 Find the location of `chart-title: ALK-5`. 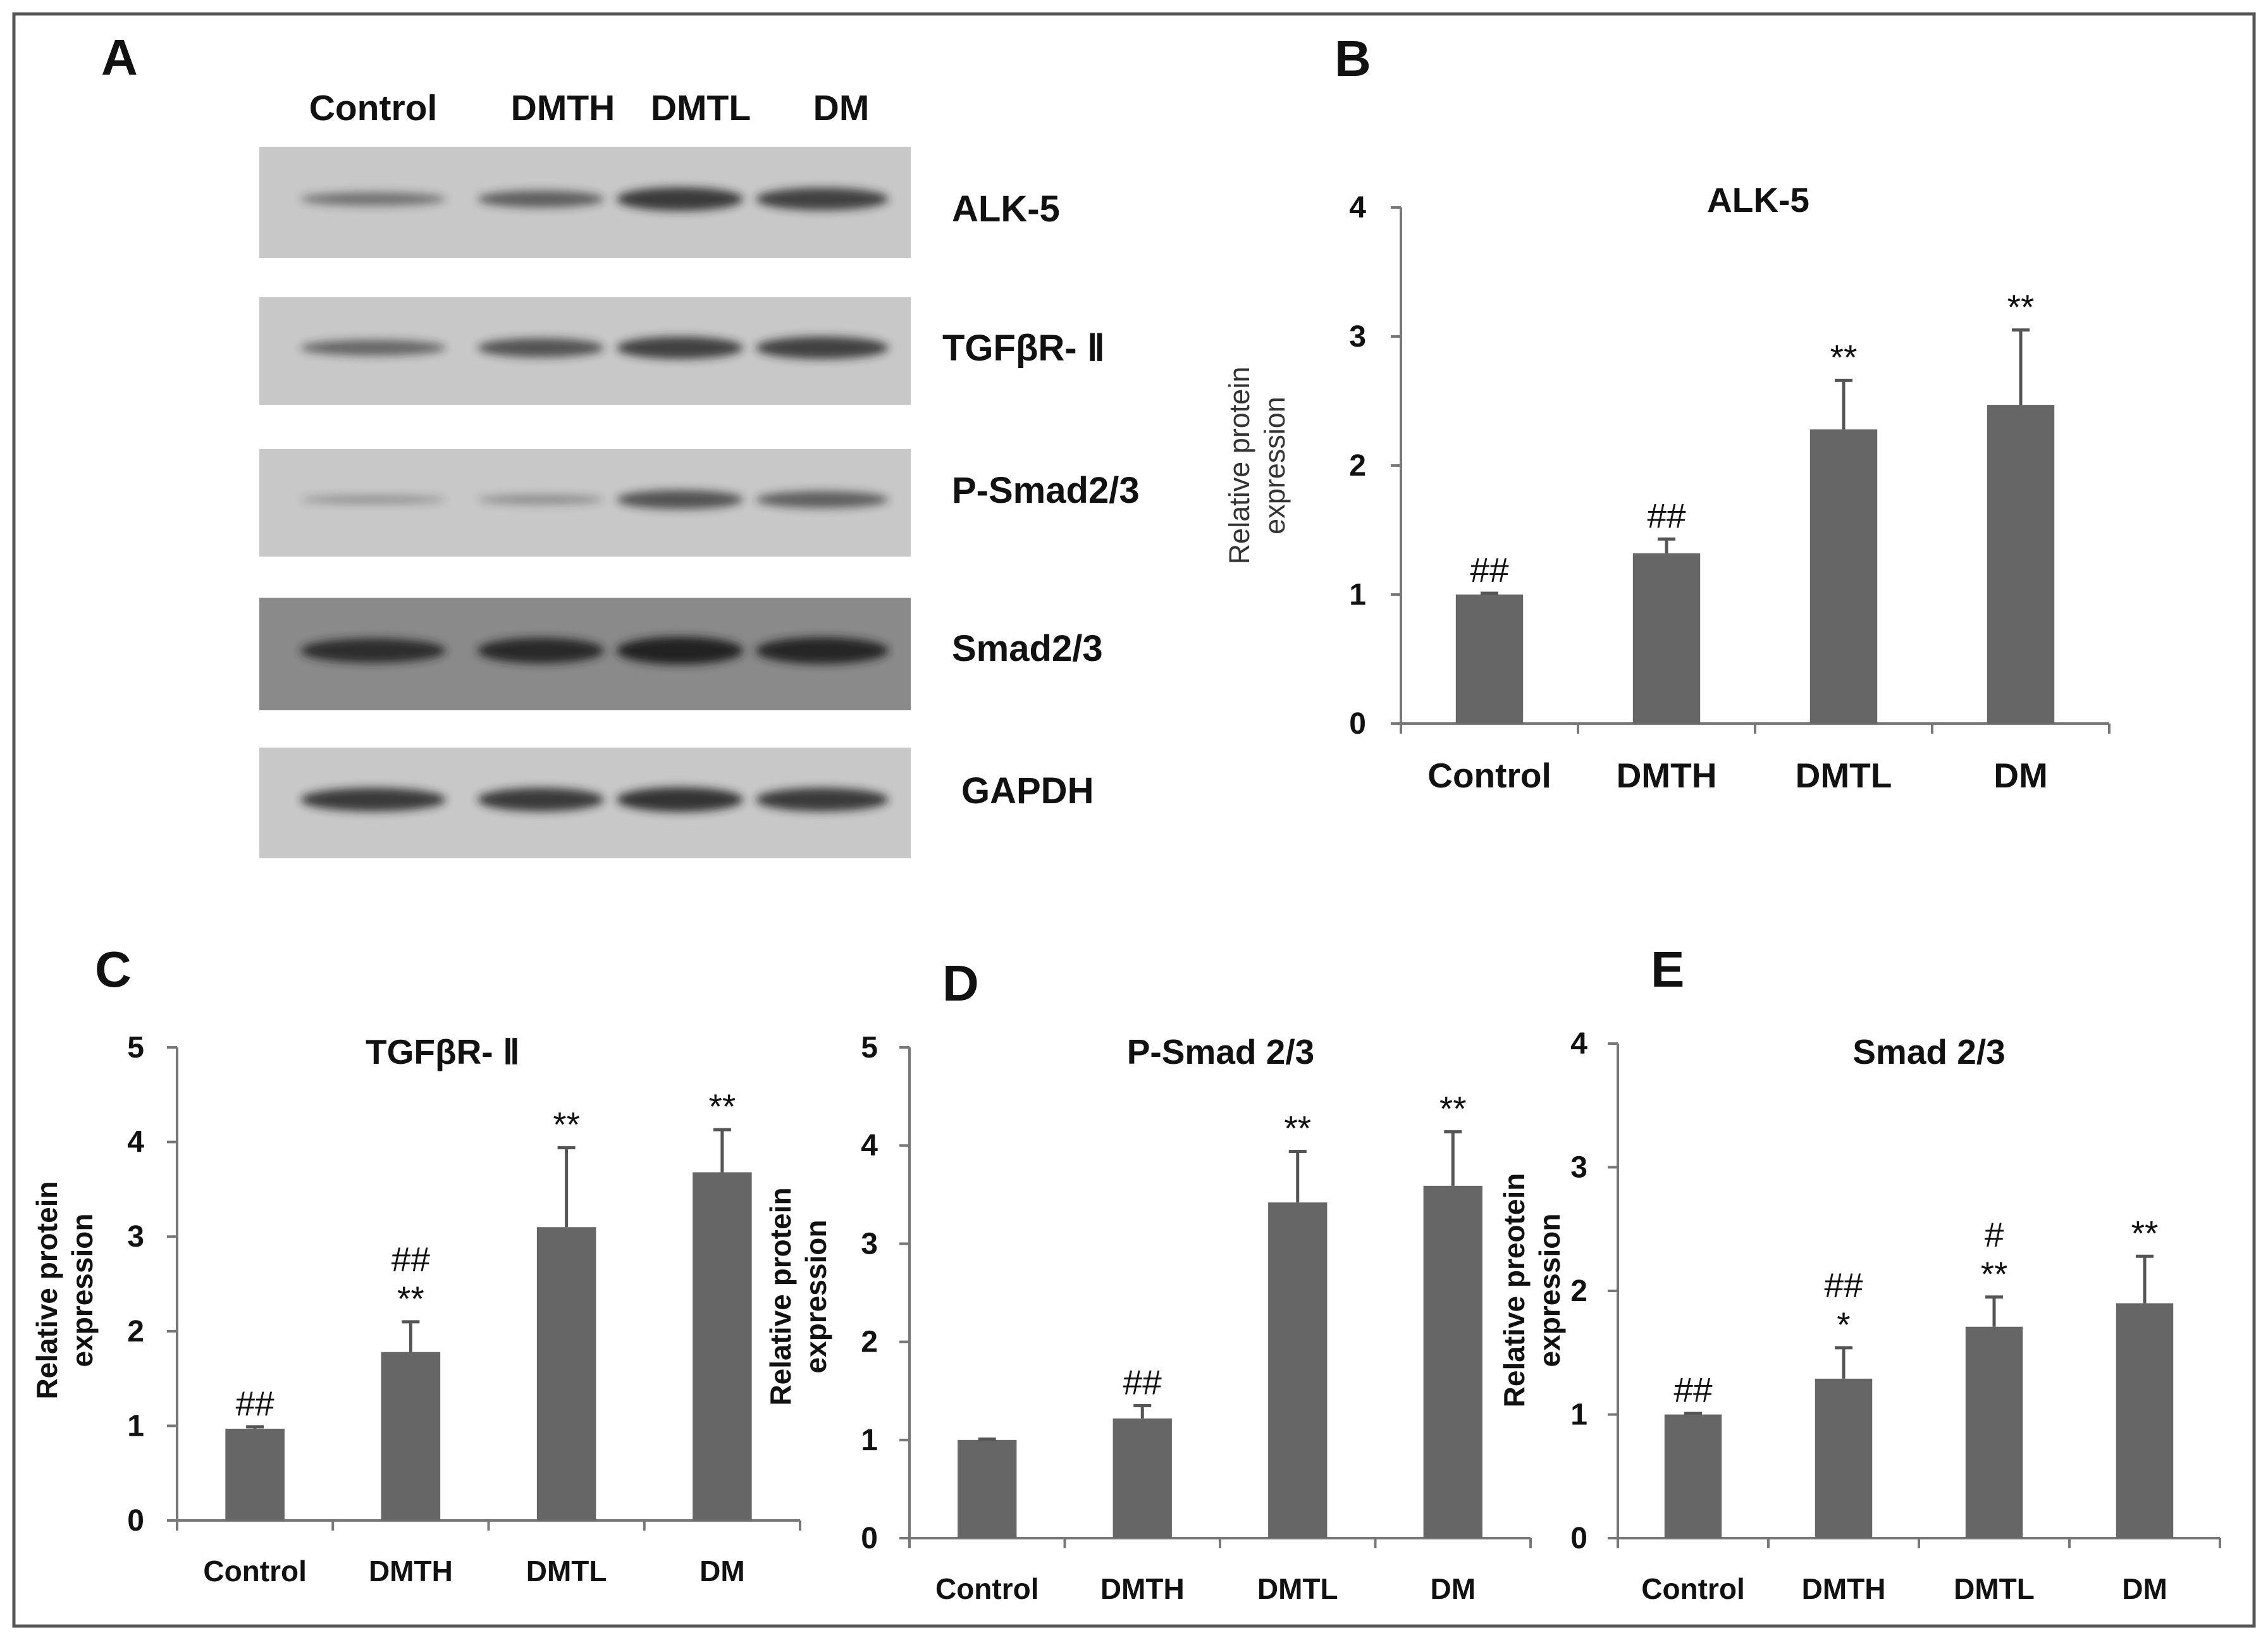

chart-title: ALK-5 is located at coordinates (1758, 200).